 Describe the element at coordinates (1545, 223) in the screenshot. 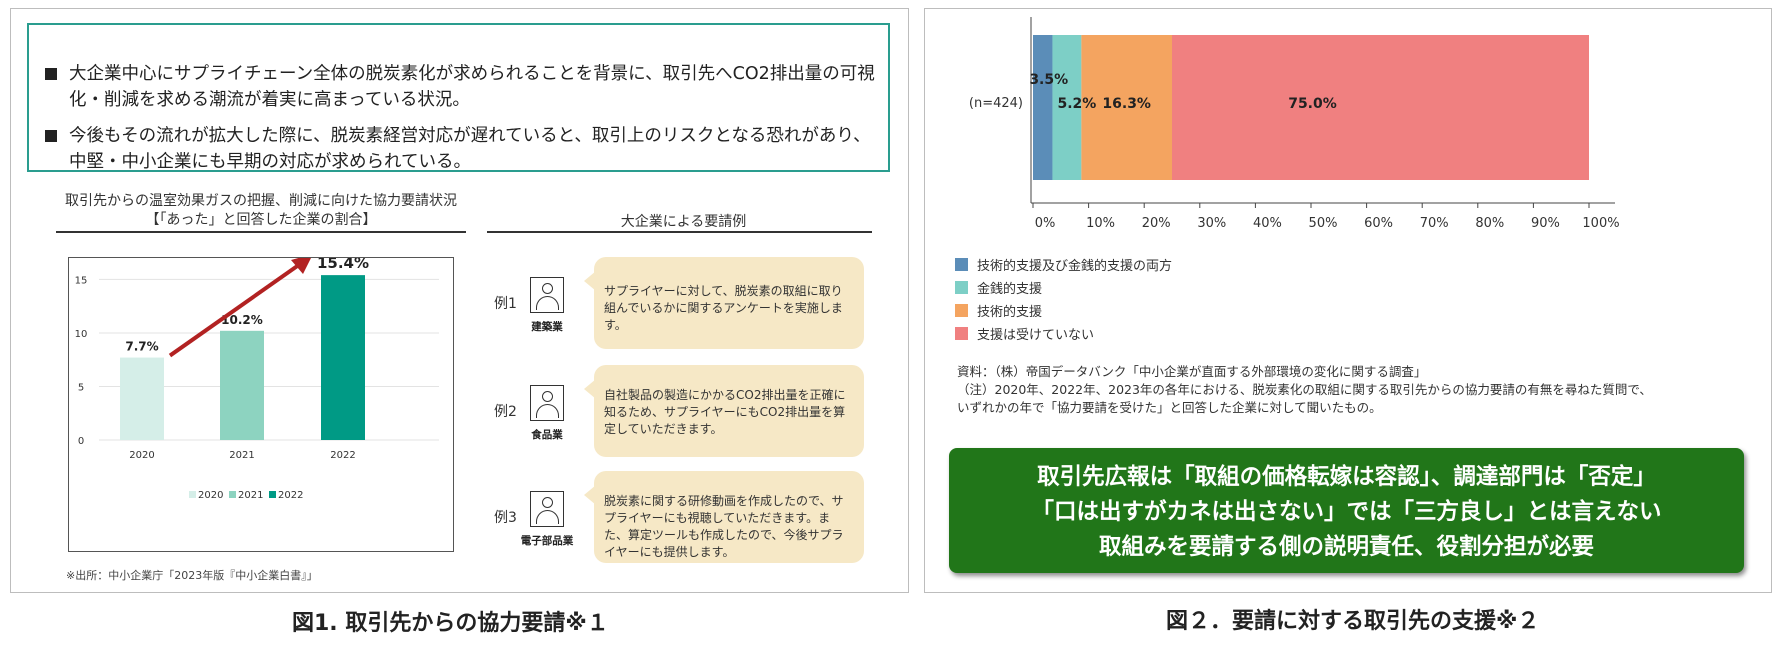

I see `x-tick-label: 90%` at that location.